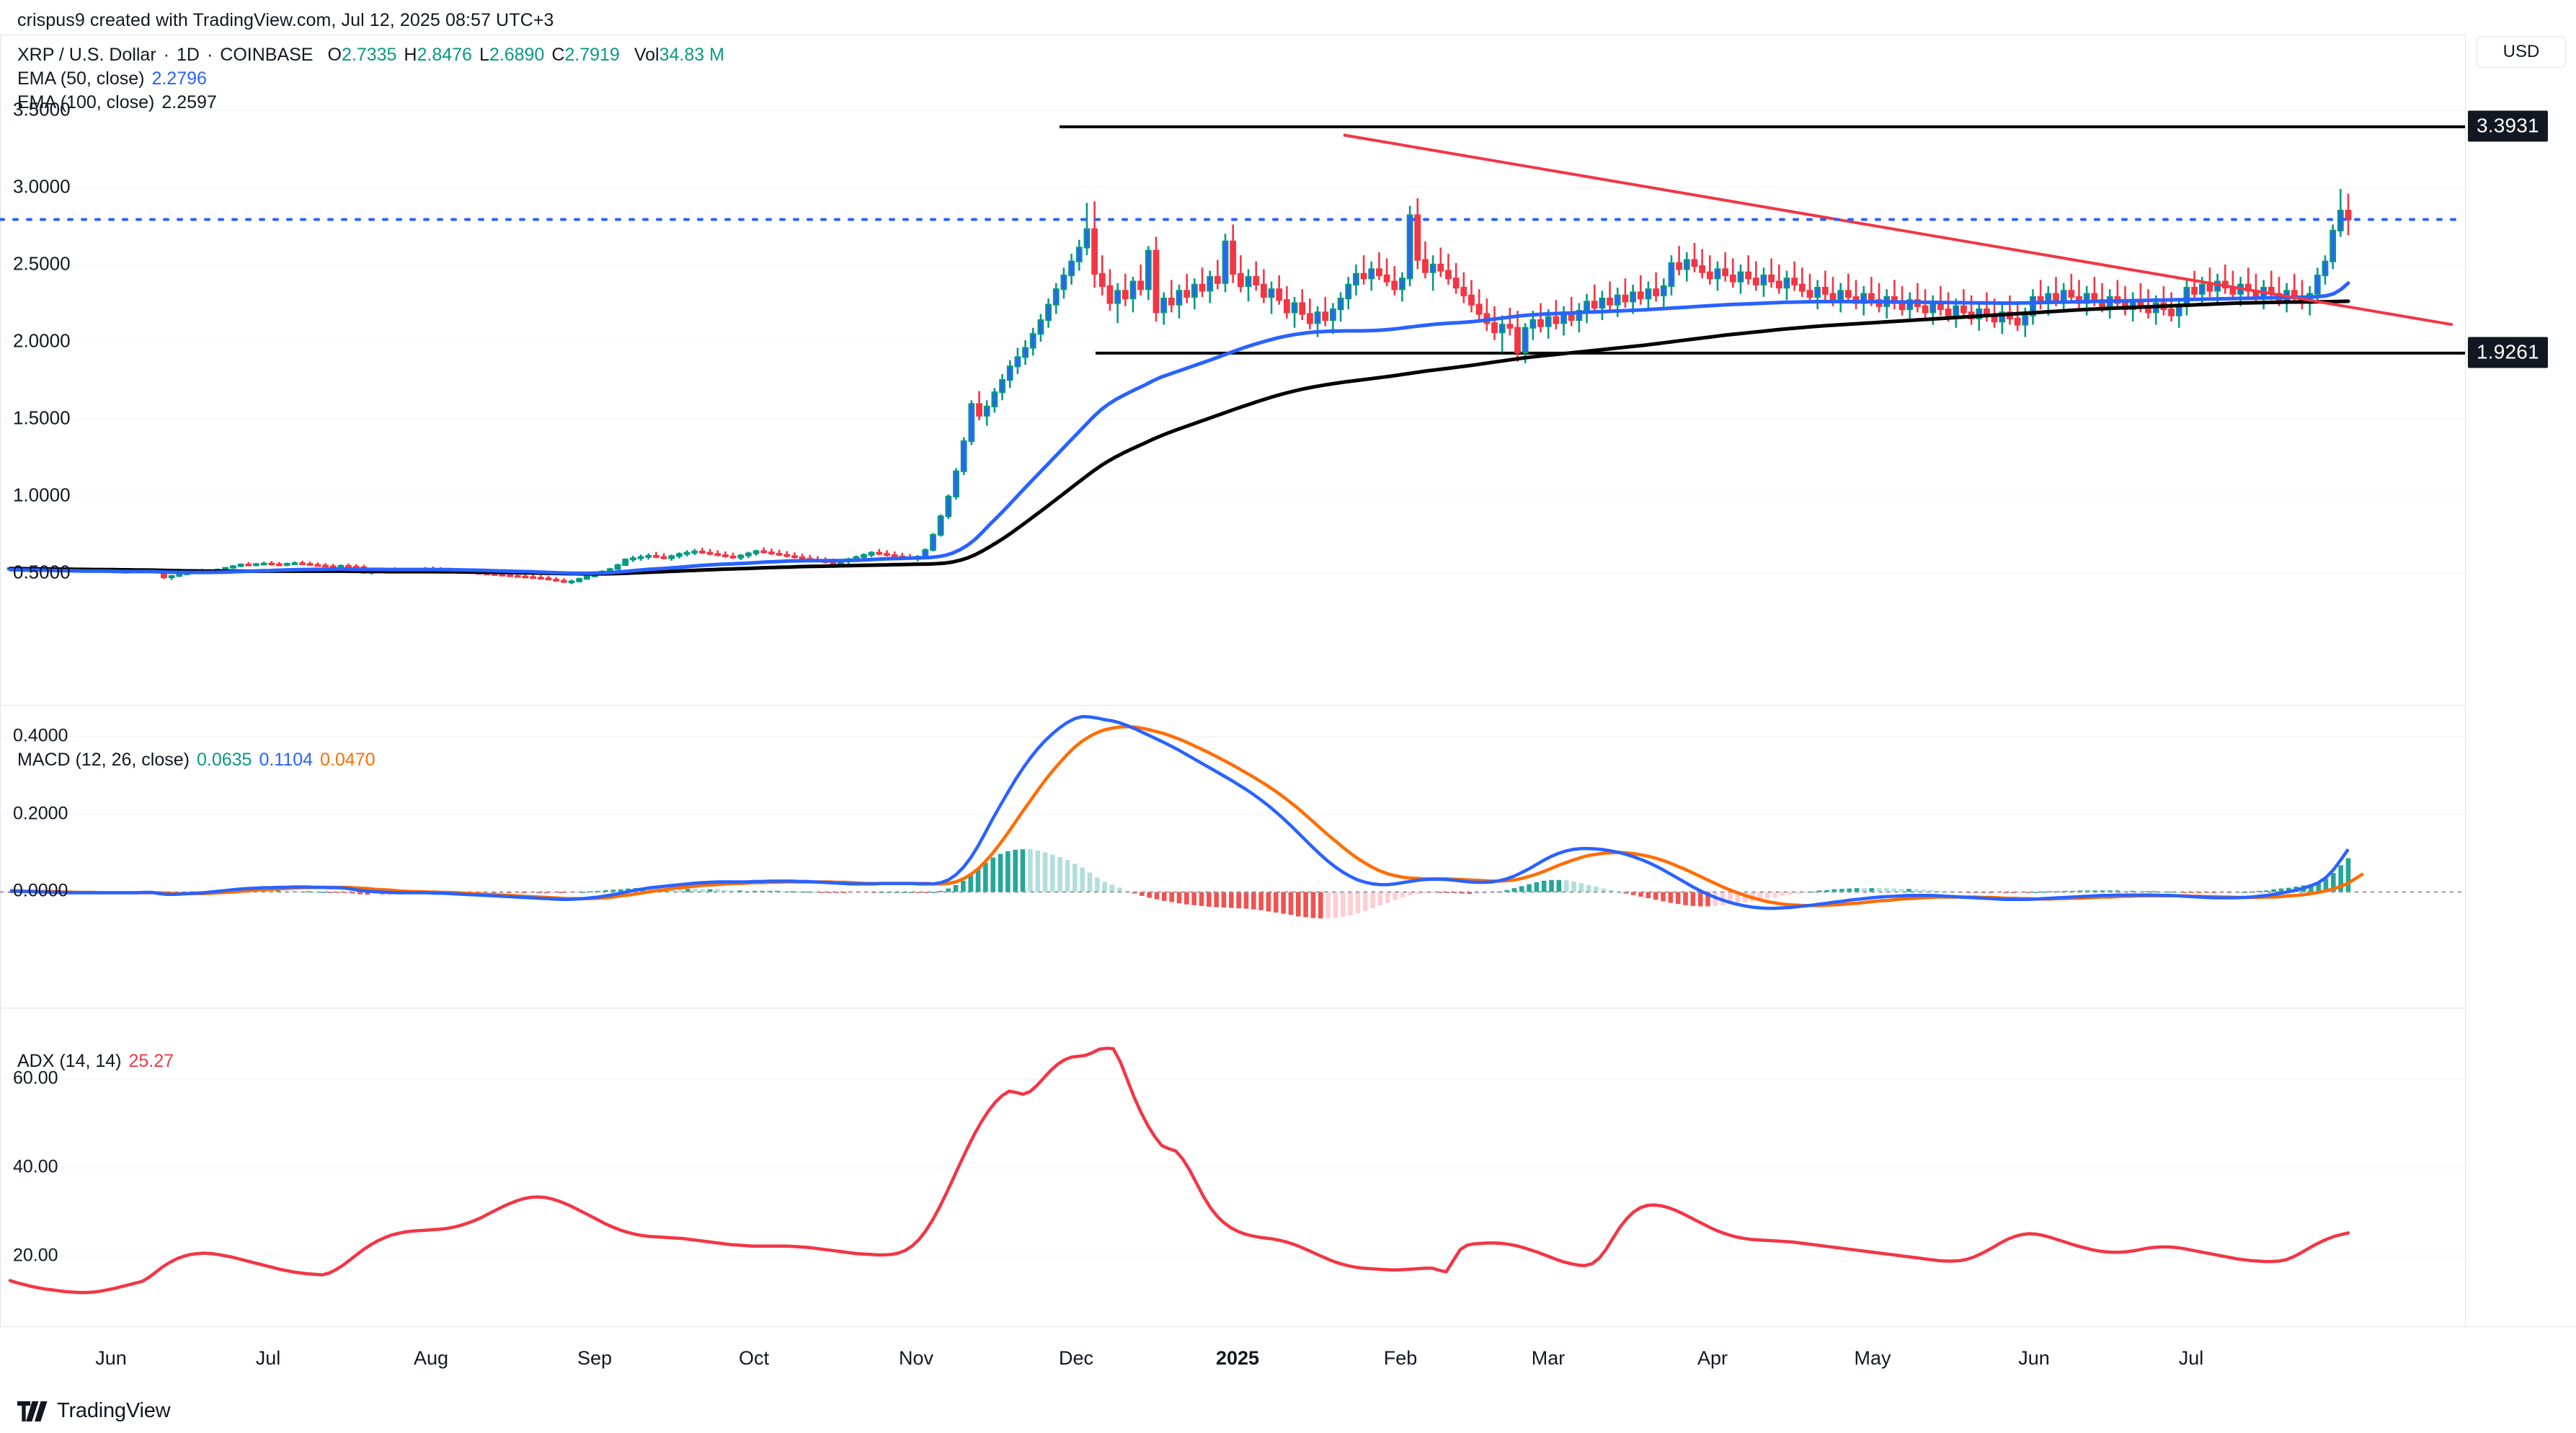  Describe the element at coordinates (35, 1255) in the screenshot. I see `adx-tick-20.00: 20.00` at that location.